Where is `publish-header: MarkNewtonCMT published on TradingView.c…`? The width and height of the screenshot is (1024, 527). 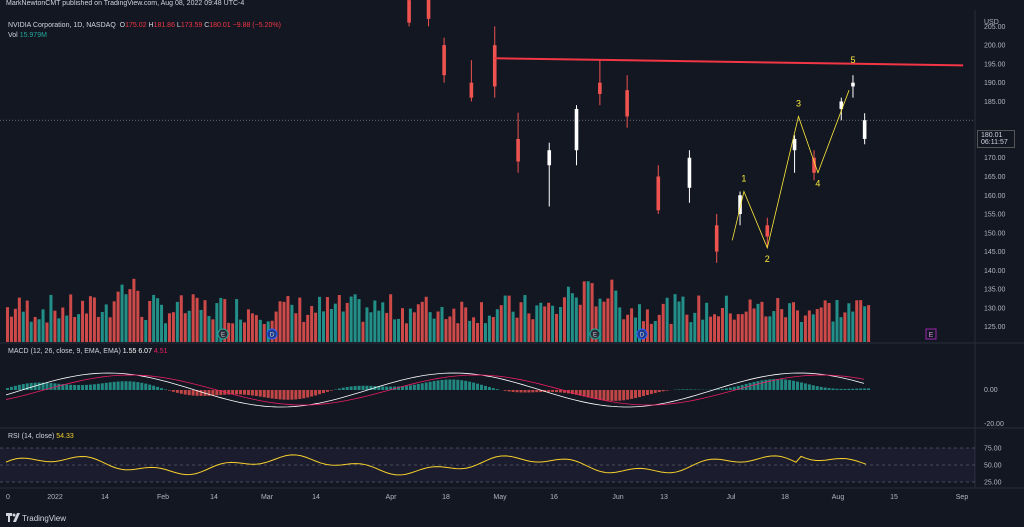
publish-header: MarkNewtonCMT published on TradingView.c… is located at coordinates (512, 5).